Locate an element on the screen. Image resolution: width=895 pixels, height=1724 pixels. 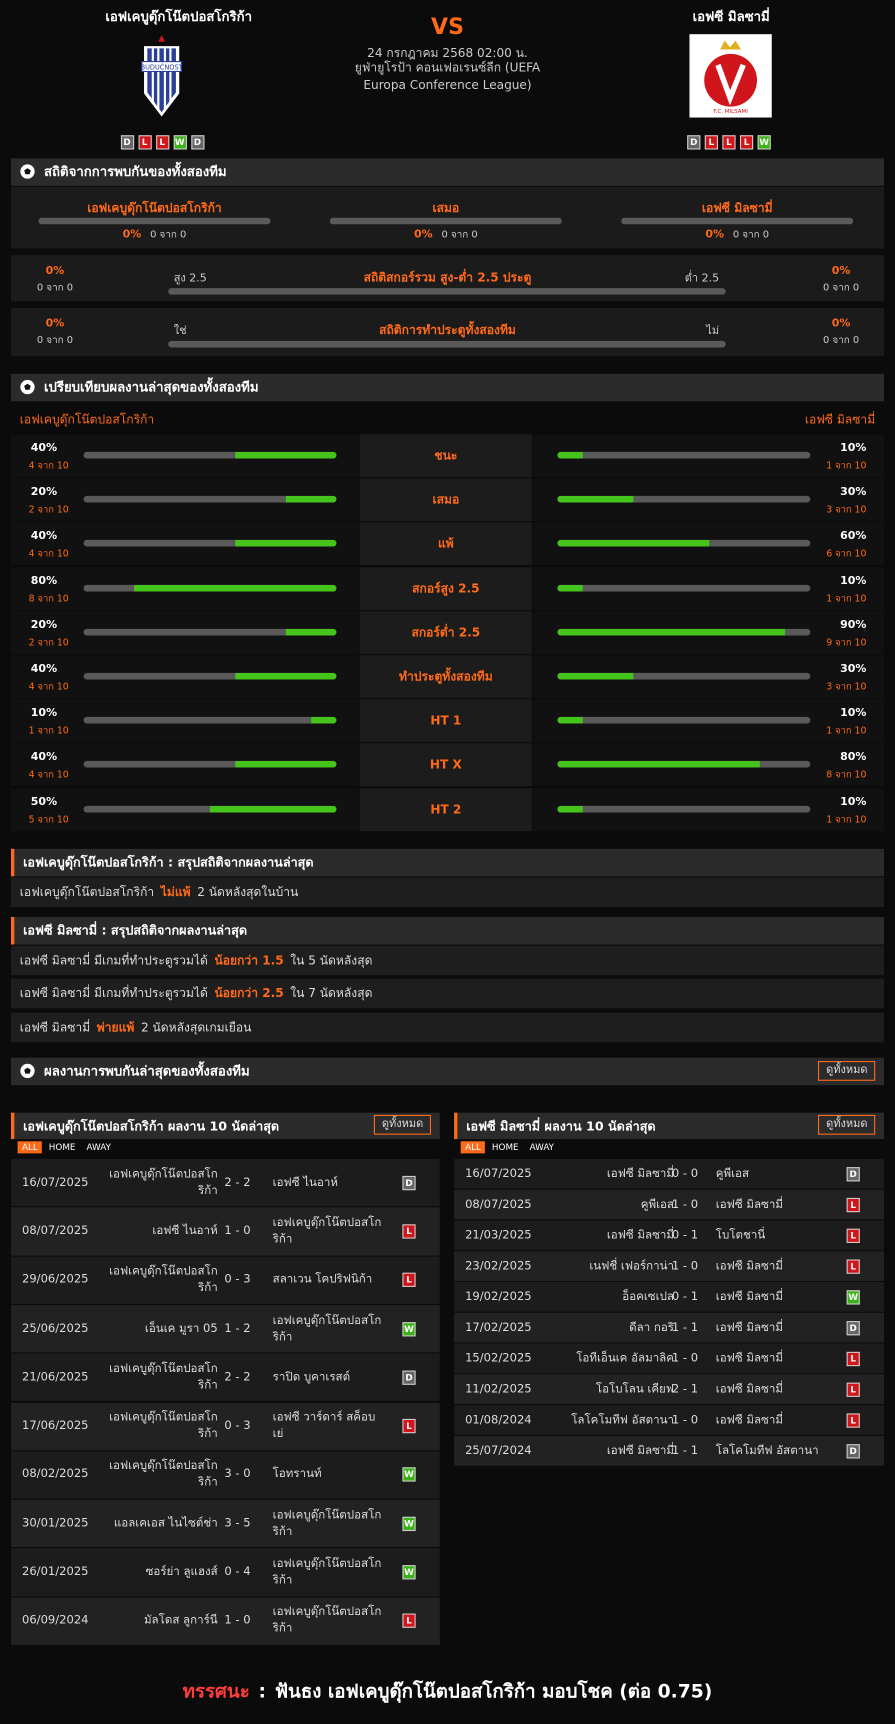
section-header: เปรียบเทียบผลงานล่าสุดของทั้งสองทีม is located at coordinates (447, 387).